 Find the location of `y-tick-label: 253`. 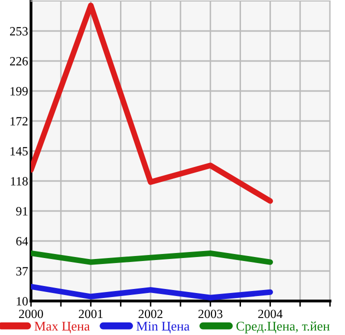

y-tick-label: 253 is located at coordinates (19, 31).